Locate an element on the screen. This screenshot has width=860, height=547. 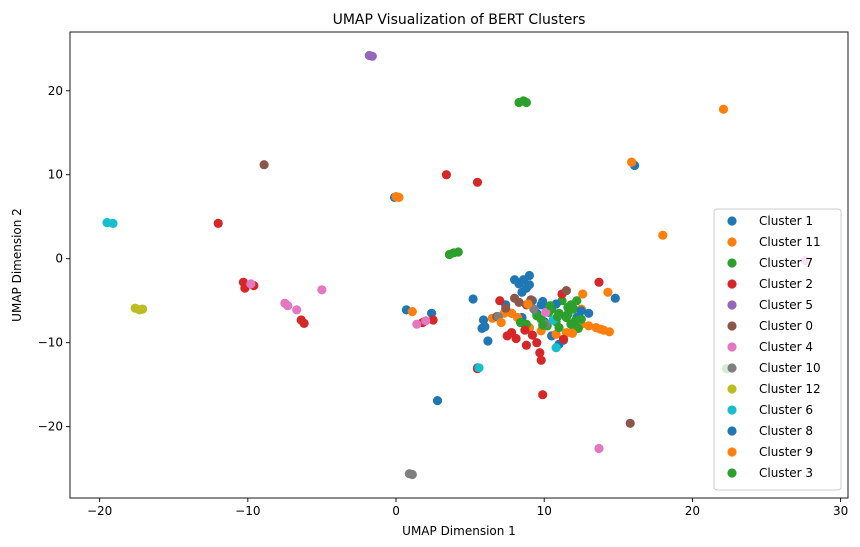
legend-label: Cluster 11 is located at coordinates (790, 242).